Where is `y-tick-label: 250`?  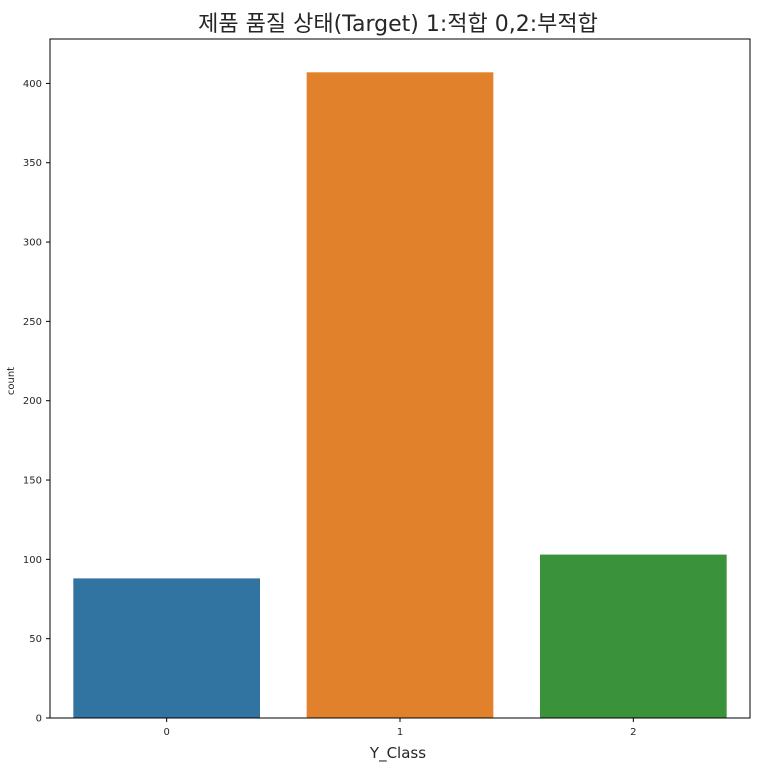
y-tick-label: 250 is located at coordinates (32, 322).